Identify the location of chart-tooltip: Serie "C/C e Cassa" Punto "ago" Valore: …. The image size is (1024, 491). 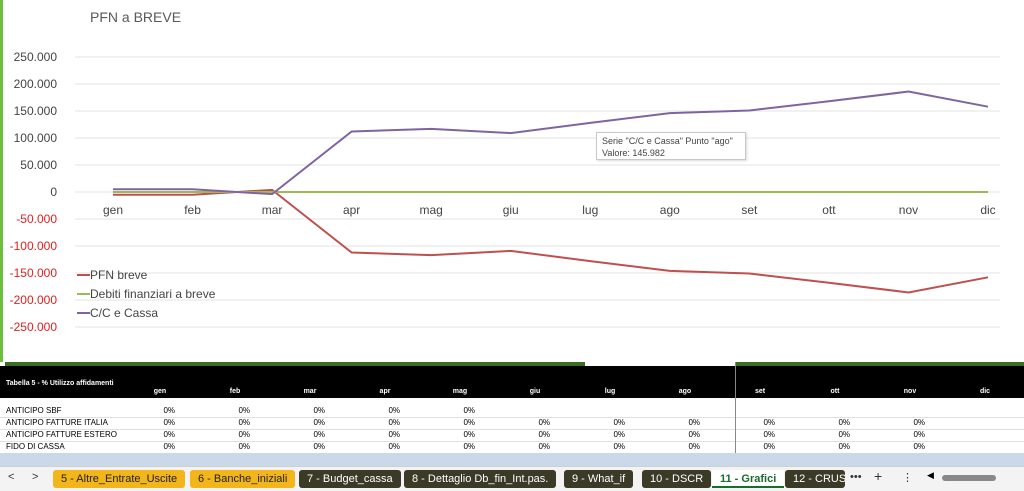
(671, 146).